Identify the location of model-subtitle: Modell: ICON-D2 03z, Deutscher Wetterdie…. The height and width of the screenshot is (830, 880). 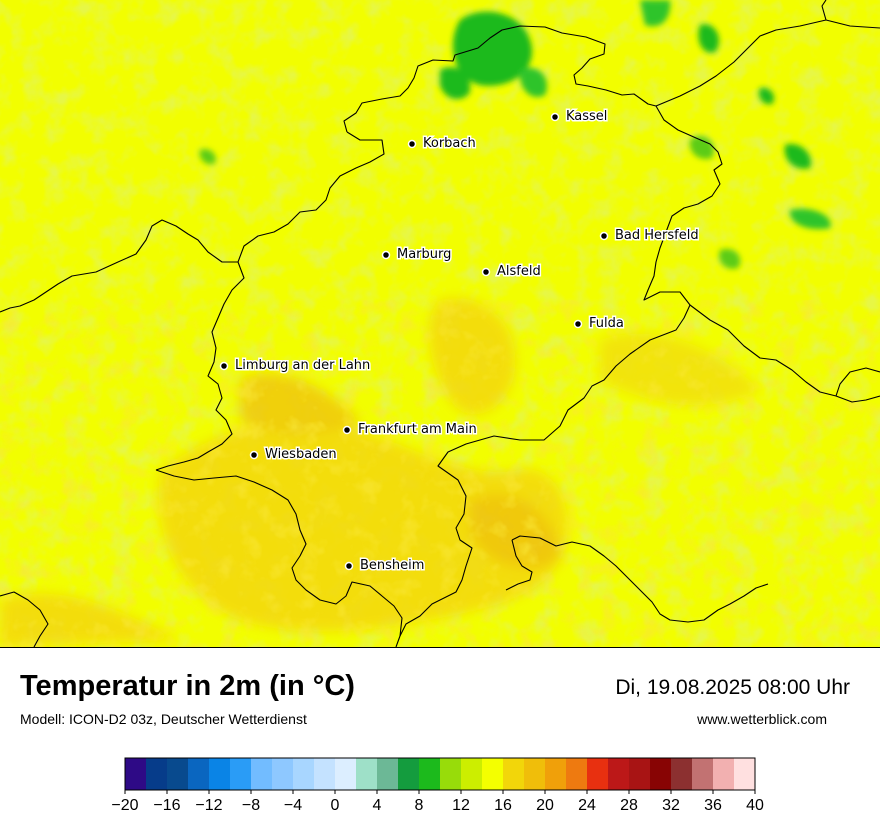
(163, 719).